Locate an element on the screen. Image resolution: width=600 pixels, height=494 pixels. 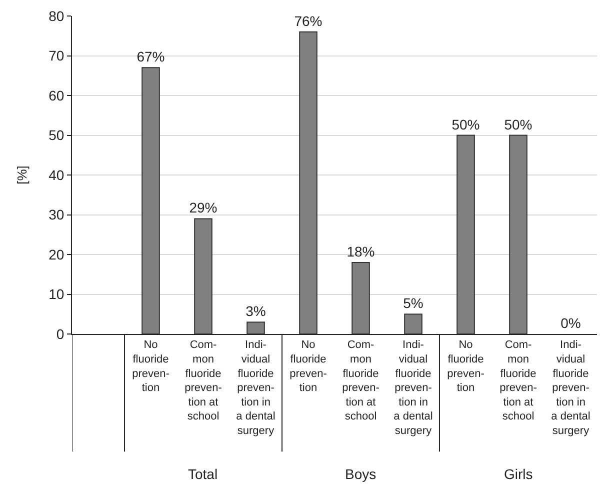
text: Girls is located at coordinates (518, 474).